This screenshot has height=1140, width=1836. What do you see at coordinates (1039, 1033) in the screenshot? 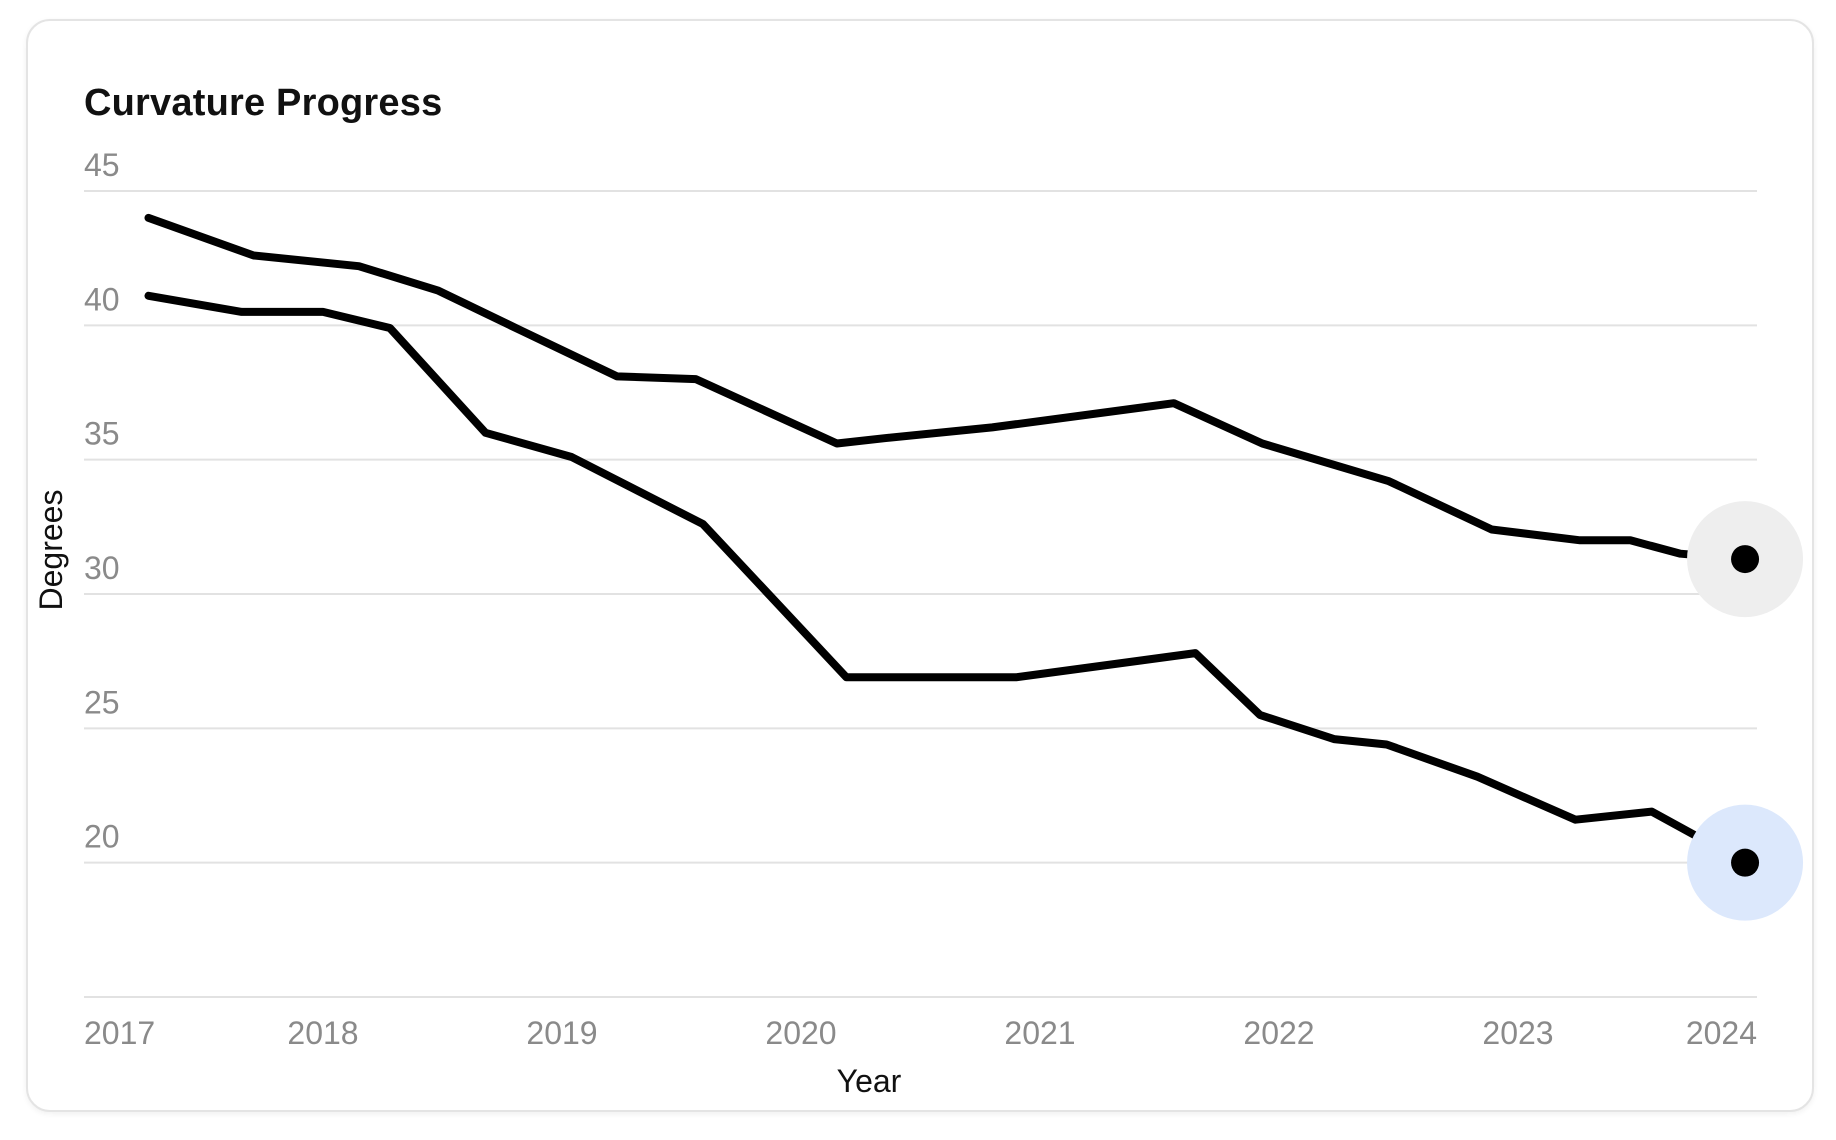
I see `x-tick-label: 2021` at bounding box center [1039, 1033].